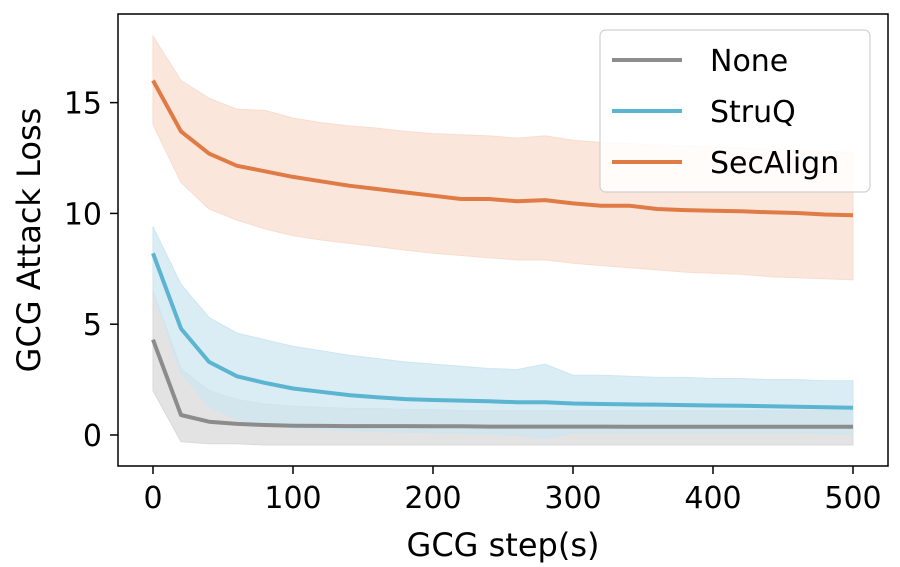 The image size is (900, 567). I want to click on x-tick-label: 200, so click(432, 498).